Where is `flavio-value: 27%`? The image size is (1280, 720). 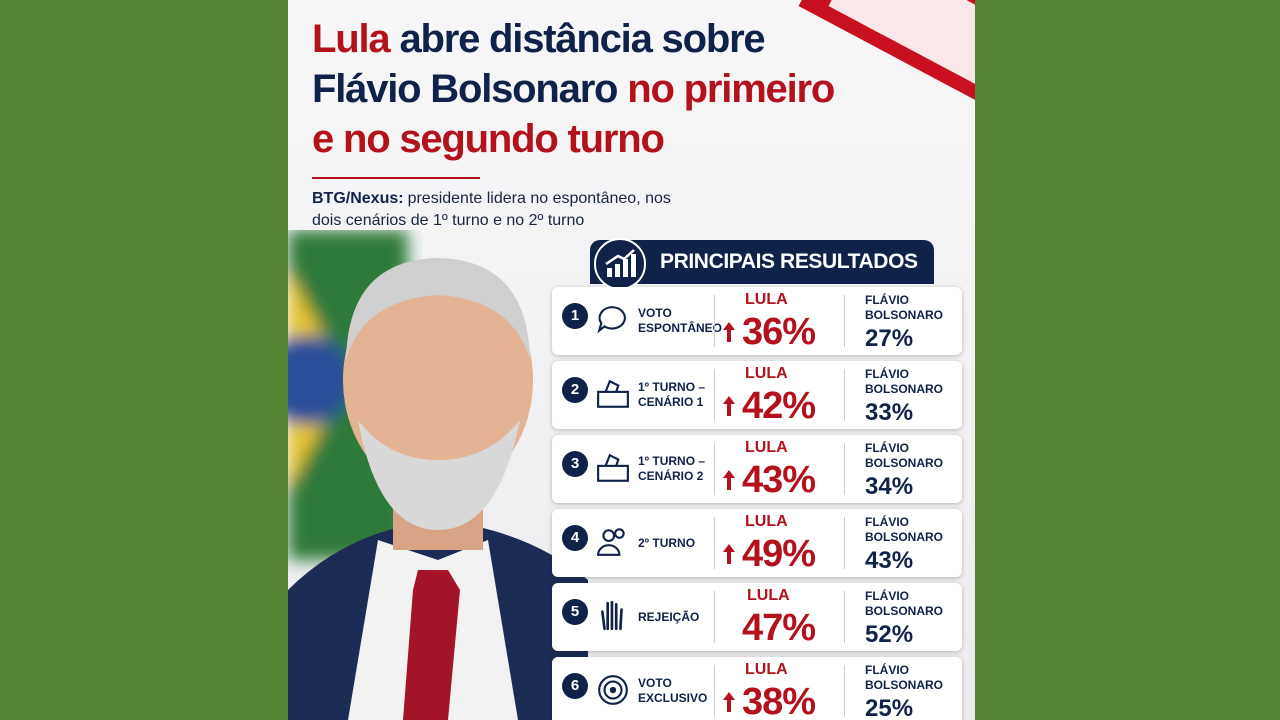
flavio-value: 27% is located at coordinates (889, 338).